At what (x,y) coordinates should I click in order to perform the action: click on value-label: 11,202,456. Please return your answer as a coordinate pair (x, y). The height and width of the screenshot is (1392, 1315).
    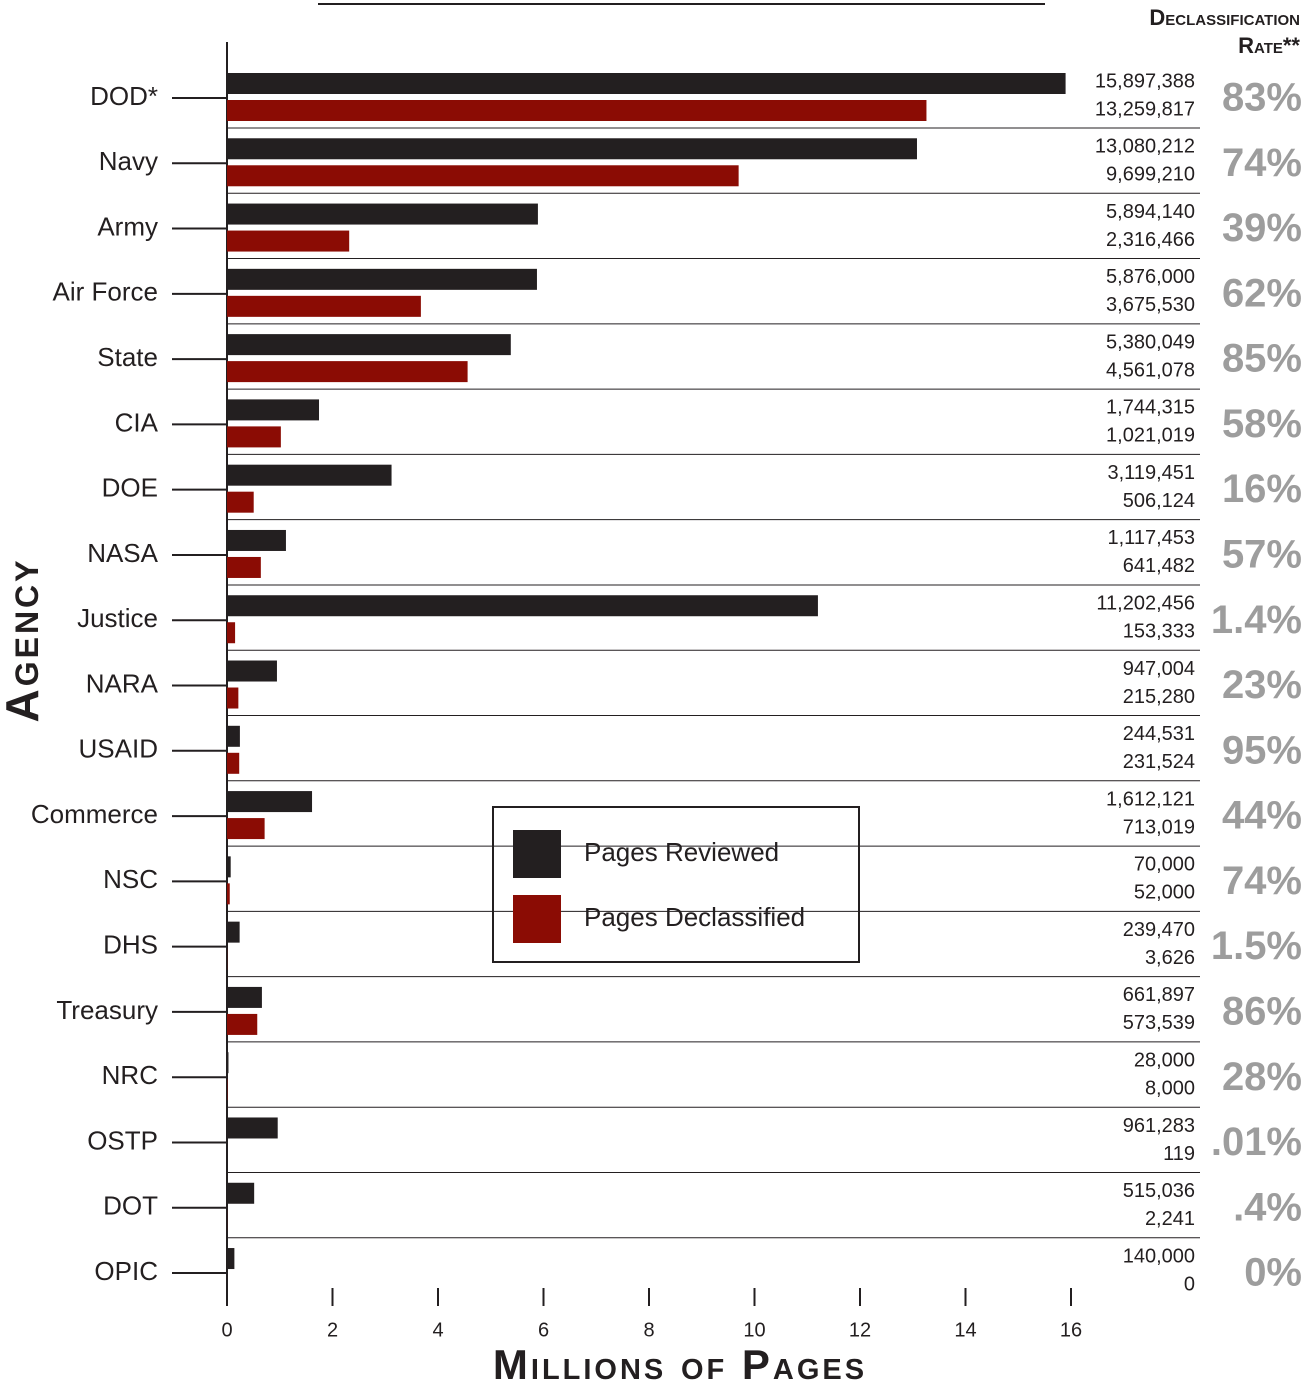
    Looking at the image, I should click on (1145, 604).